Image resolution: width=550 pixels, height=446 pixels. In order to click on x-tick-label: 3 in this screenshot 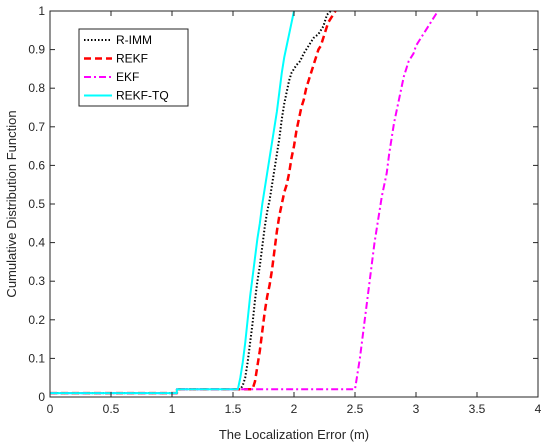, I will do `click(416, 409)`.